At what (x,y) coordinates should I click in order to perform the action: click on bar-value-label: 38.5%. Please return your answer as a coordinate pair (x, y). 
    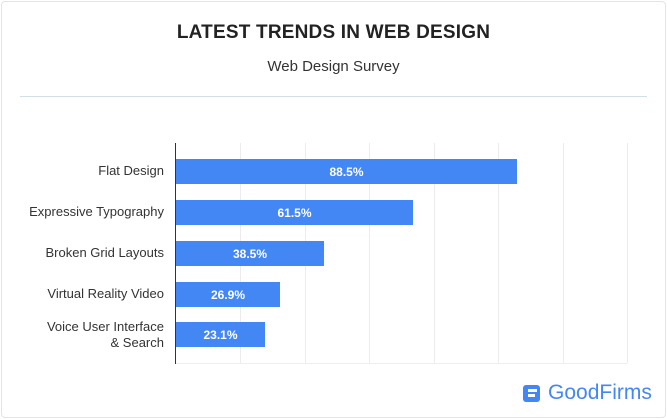
    Looking at the image, I should click on (250, 253).